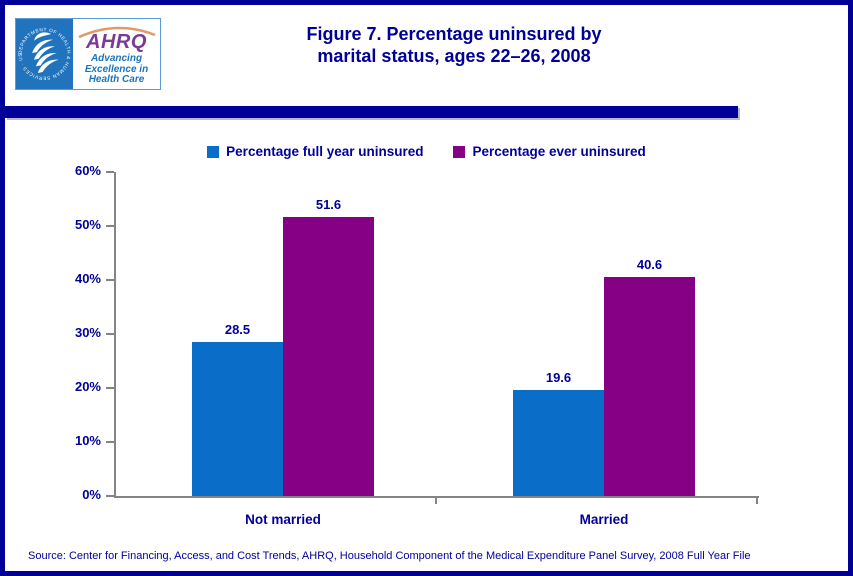 The height and width of the screenshot is (576, 853). I want to click on bar-value-label: 19.6, so click(558, 378).